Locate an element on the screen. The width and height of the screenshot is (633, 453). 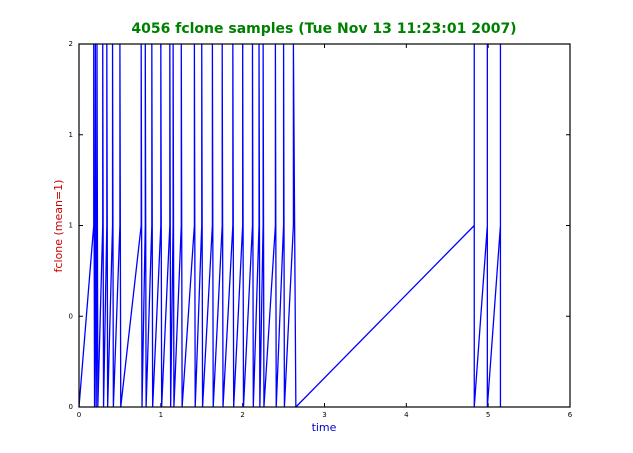
x-tick-label: 6 is located at coordinates (570, 415).